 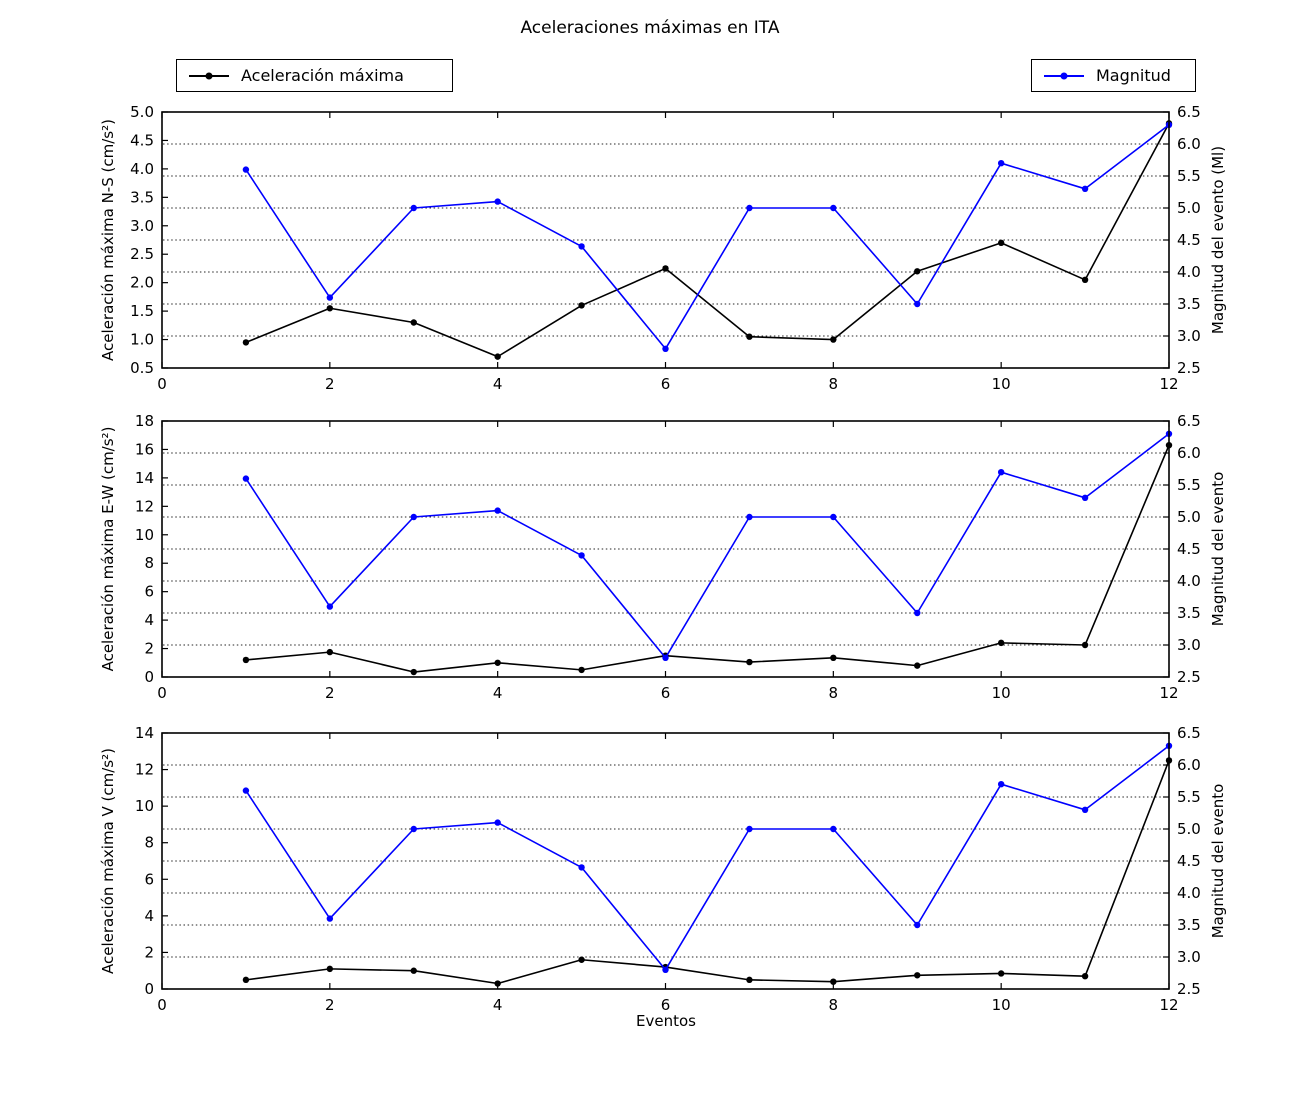 I want to click on left-axis-ticks: 0.5 1.0 1.5 2.0 2.5 3.0 3.5 4.0 4.5 5.0, so click(x=149, y=240).